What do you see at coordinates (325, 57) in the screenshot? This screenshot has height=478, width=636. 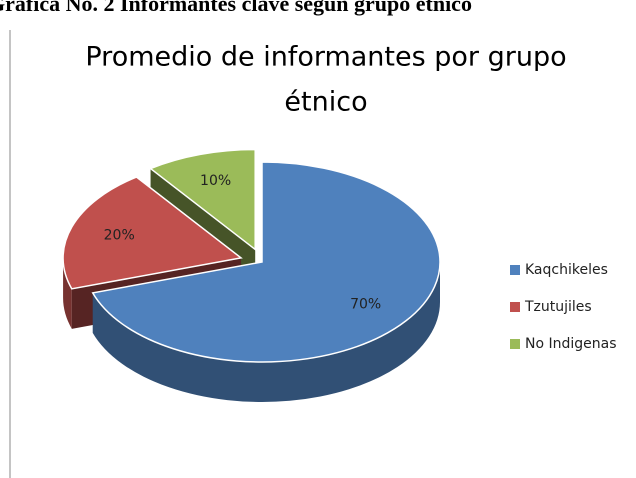 I see `chart-title: Promedio de informantes por grupo` at bounding box center [325, 57].